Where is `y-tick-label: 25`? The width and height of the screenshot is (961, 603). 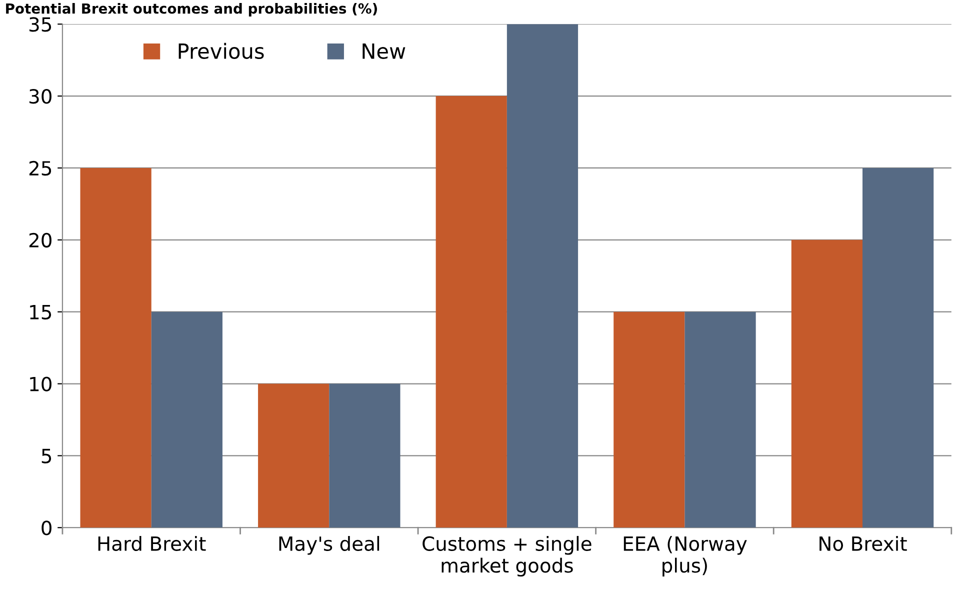 y-tick-label: 25 is located at coordinates (40, 168).